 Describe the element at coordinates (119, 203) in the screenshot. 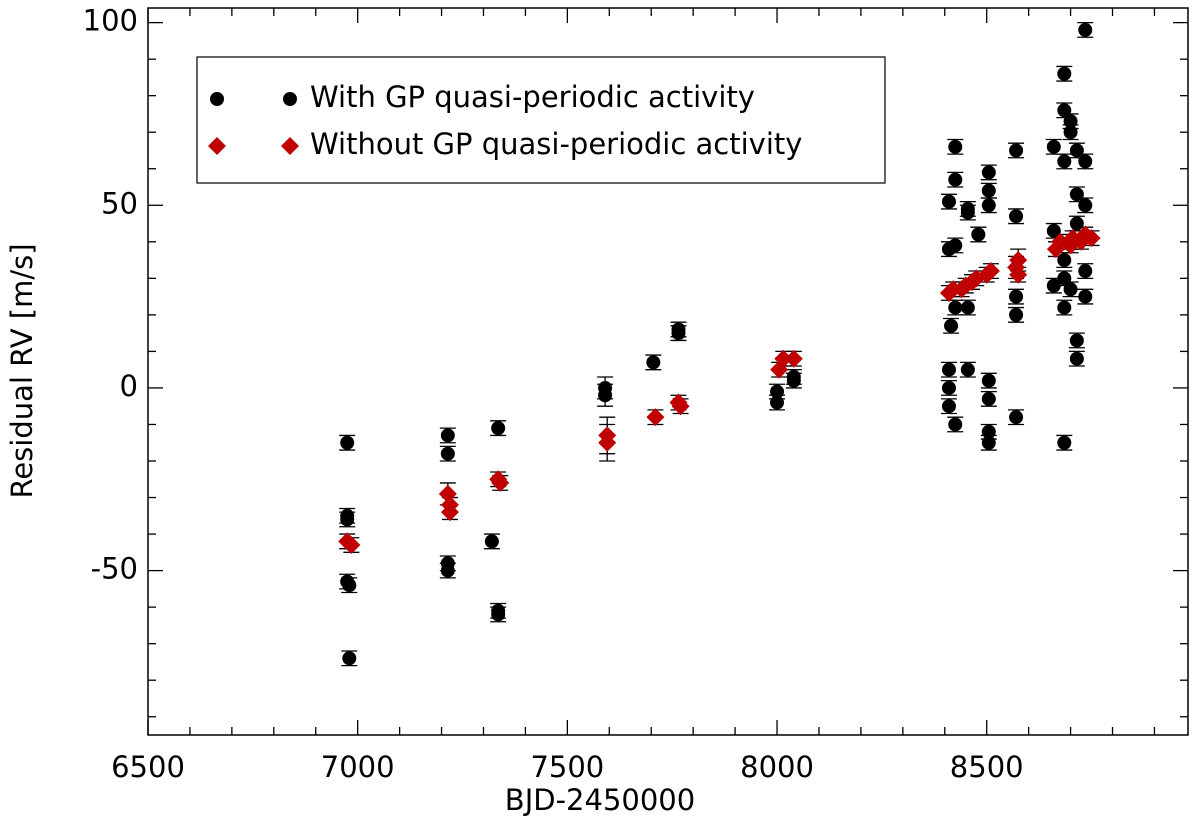

I see `y-tick-label: 50` at that location.